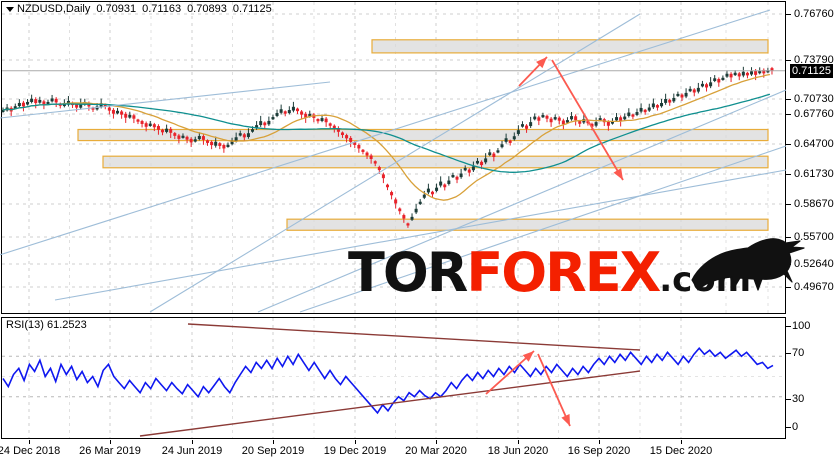  What do you see at coordinates (30, 451) in the screenshot?
I see `x-tick-label: 24 Dec 2018` at bounding box center [30, 451].